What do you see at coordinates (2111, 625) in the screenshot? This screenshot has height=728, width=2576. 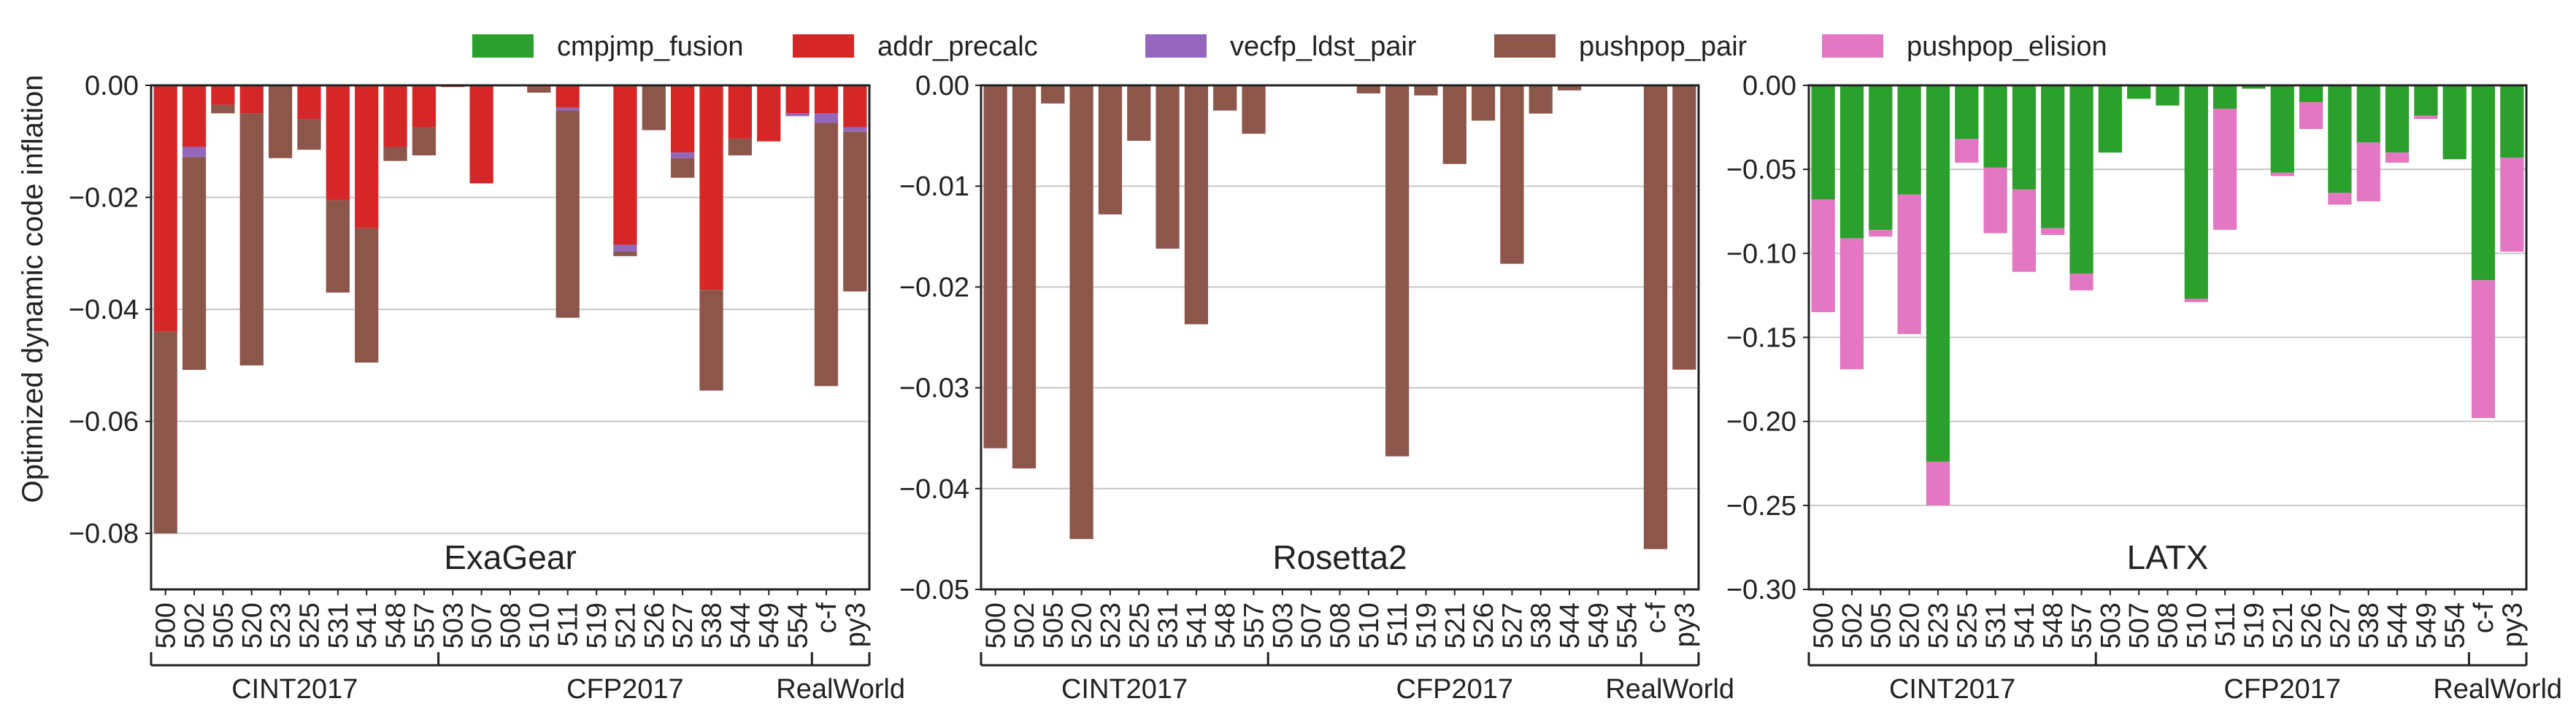 I see `x-tick-label: 503` at bounding box center [2111, 625].